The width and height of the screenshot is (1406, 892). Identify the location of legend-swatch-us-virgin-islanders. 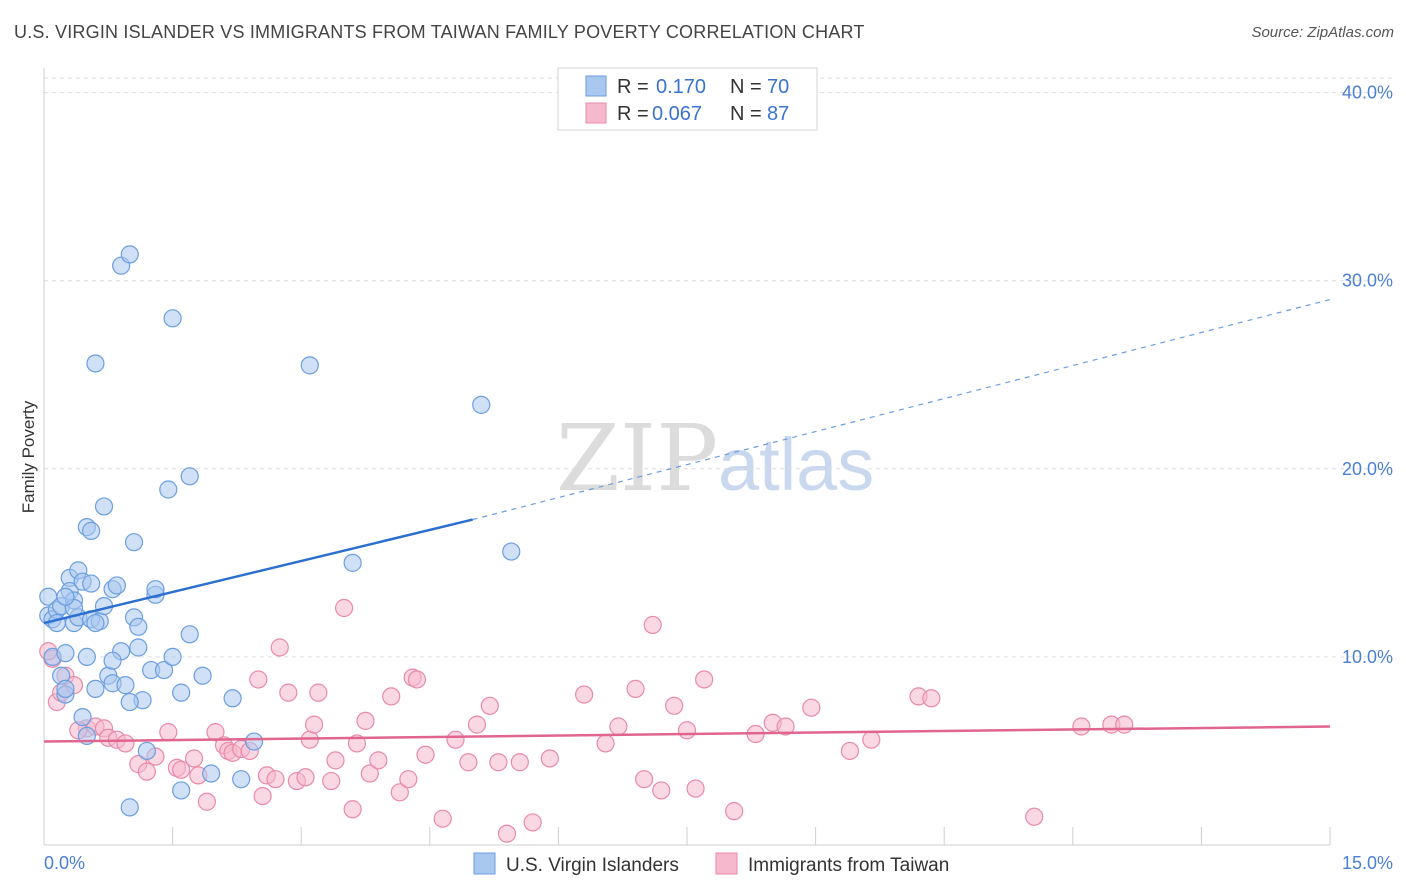
(484, 863).